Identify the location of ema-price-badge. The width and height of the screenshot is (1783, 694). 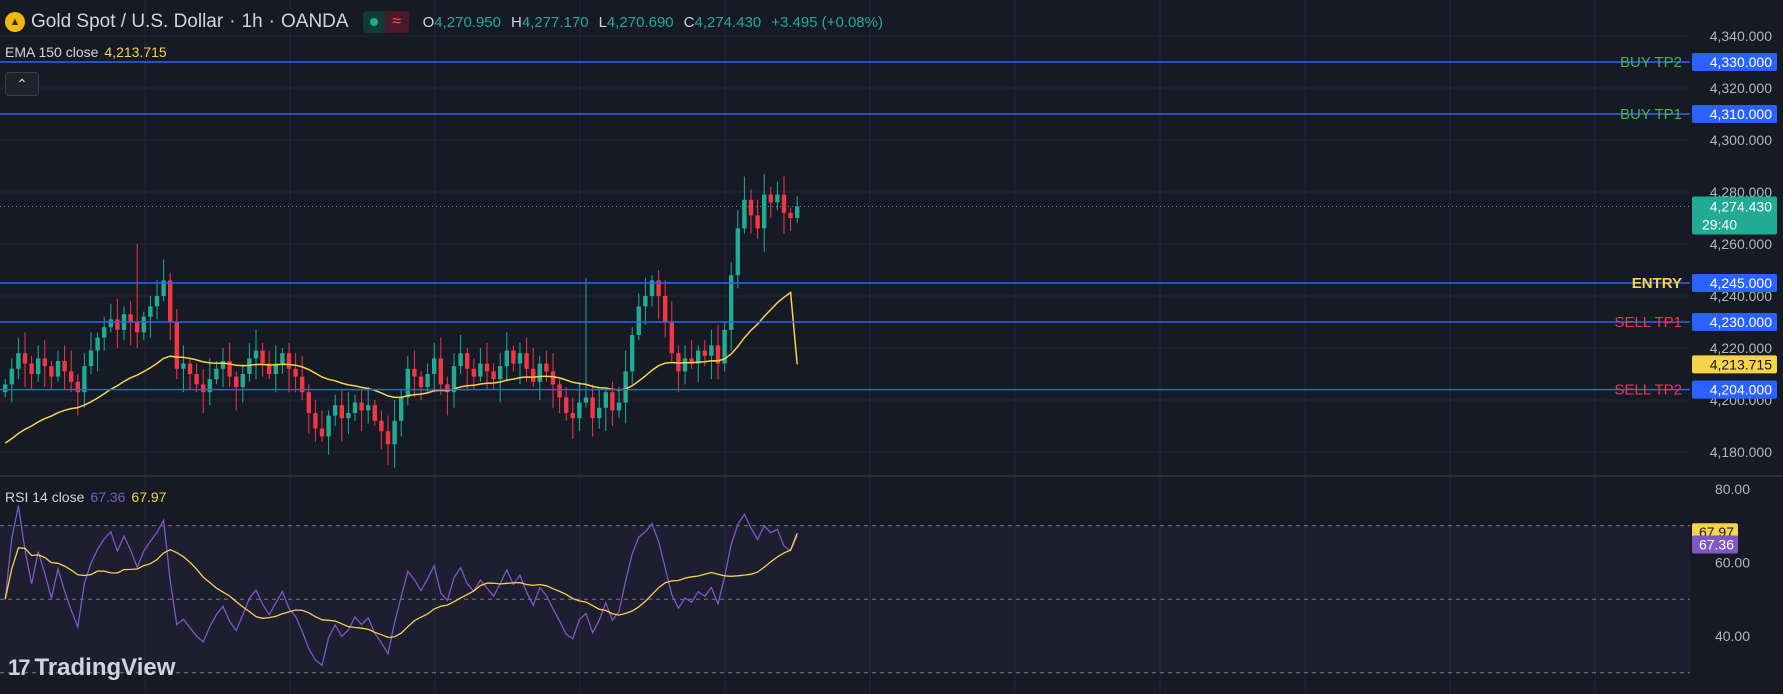
(1734, 364).